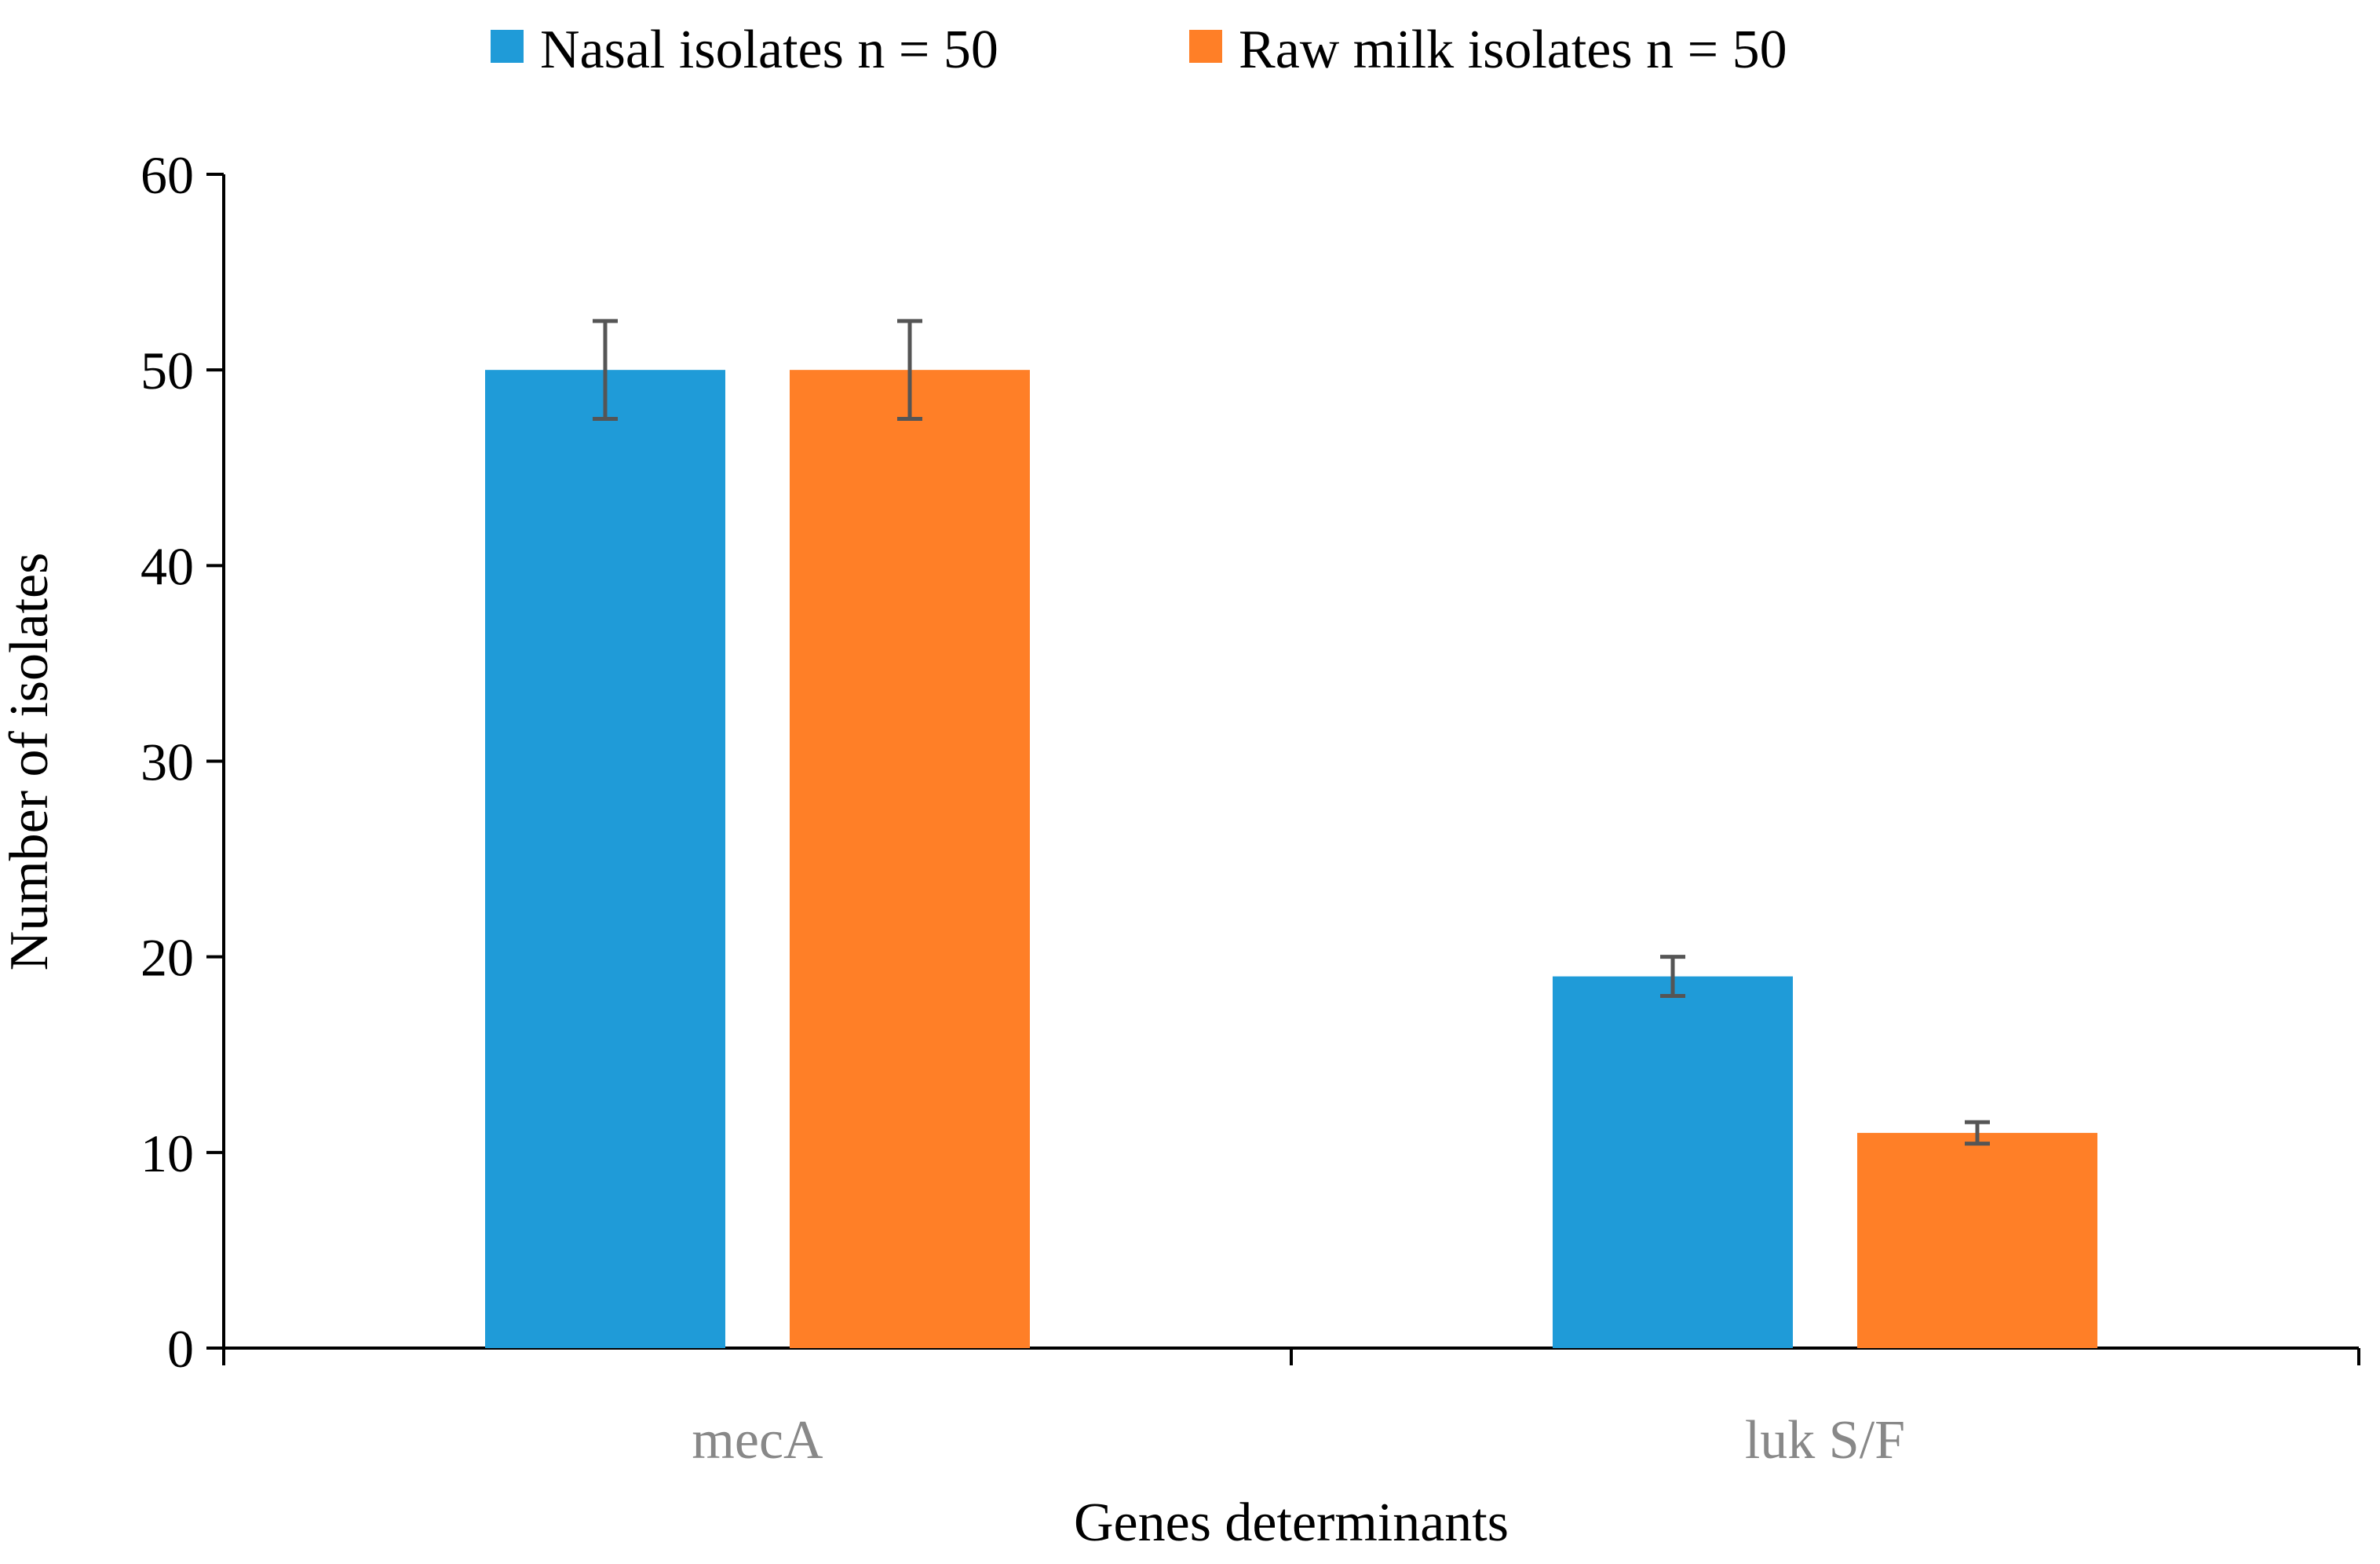 The height and width of the screenshot is (1564, 2380). What do you see at coordinates (180, 1349) in the screenshot?
I see `y-tick-label: 0` at bounding box center [180, 1349].